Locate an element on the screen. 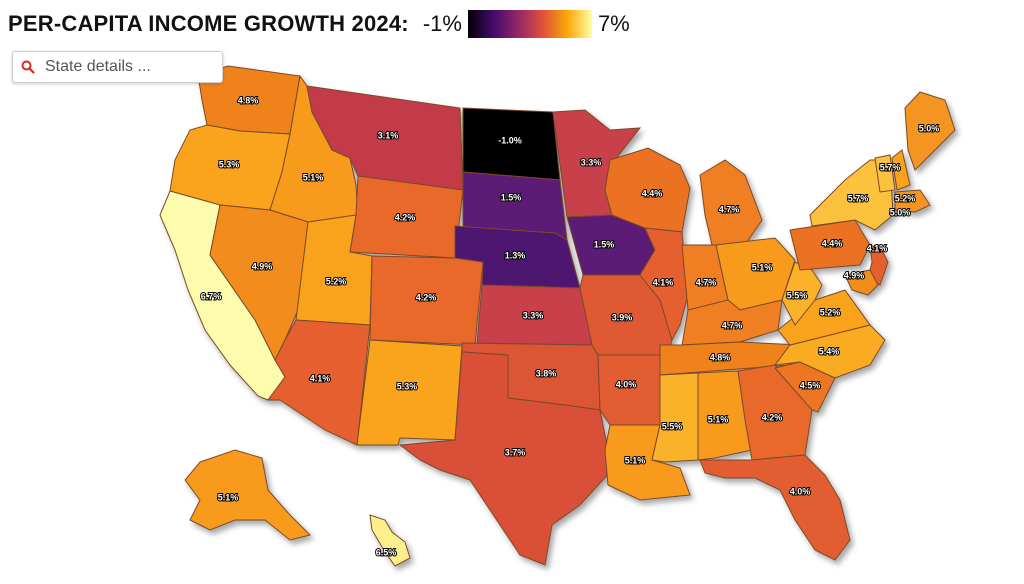  state-value-label-or: 5.3% is located at coordinates (229, 164).